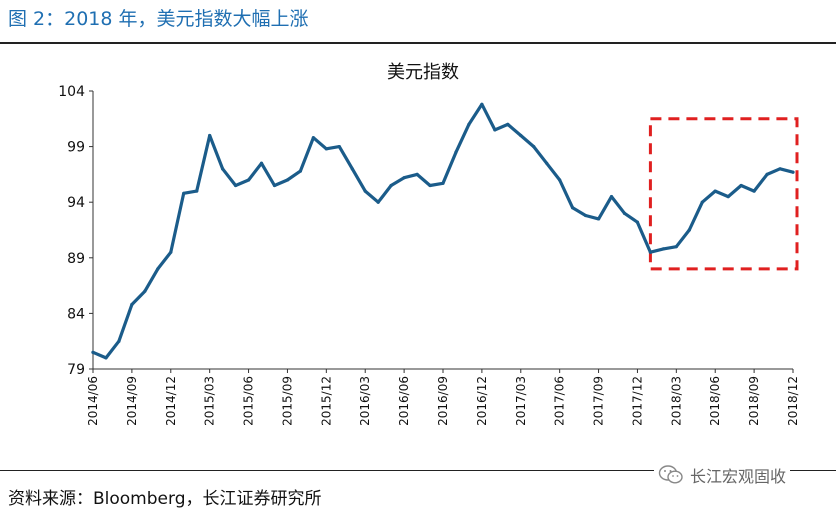 This screenshot has width=836, height=511. Describe the element at coordinates (165, 499) in the screenshot. I see `source-note: 资料来源：Bloomberg，长江证券研究所` at that location.